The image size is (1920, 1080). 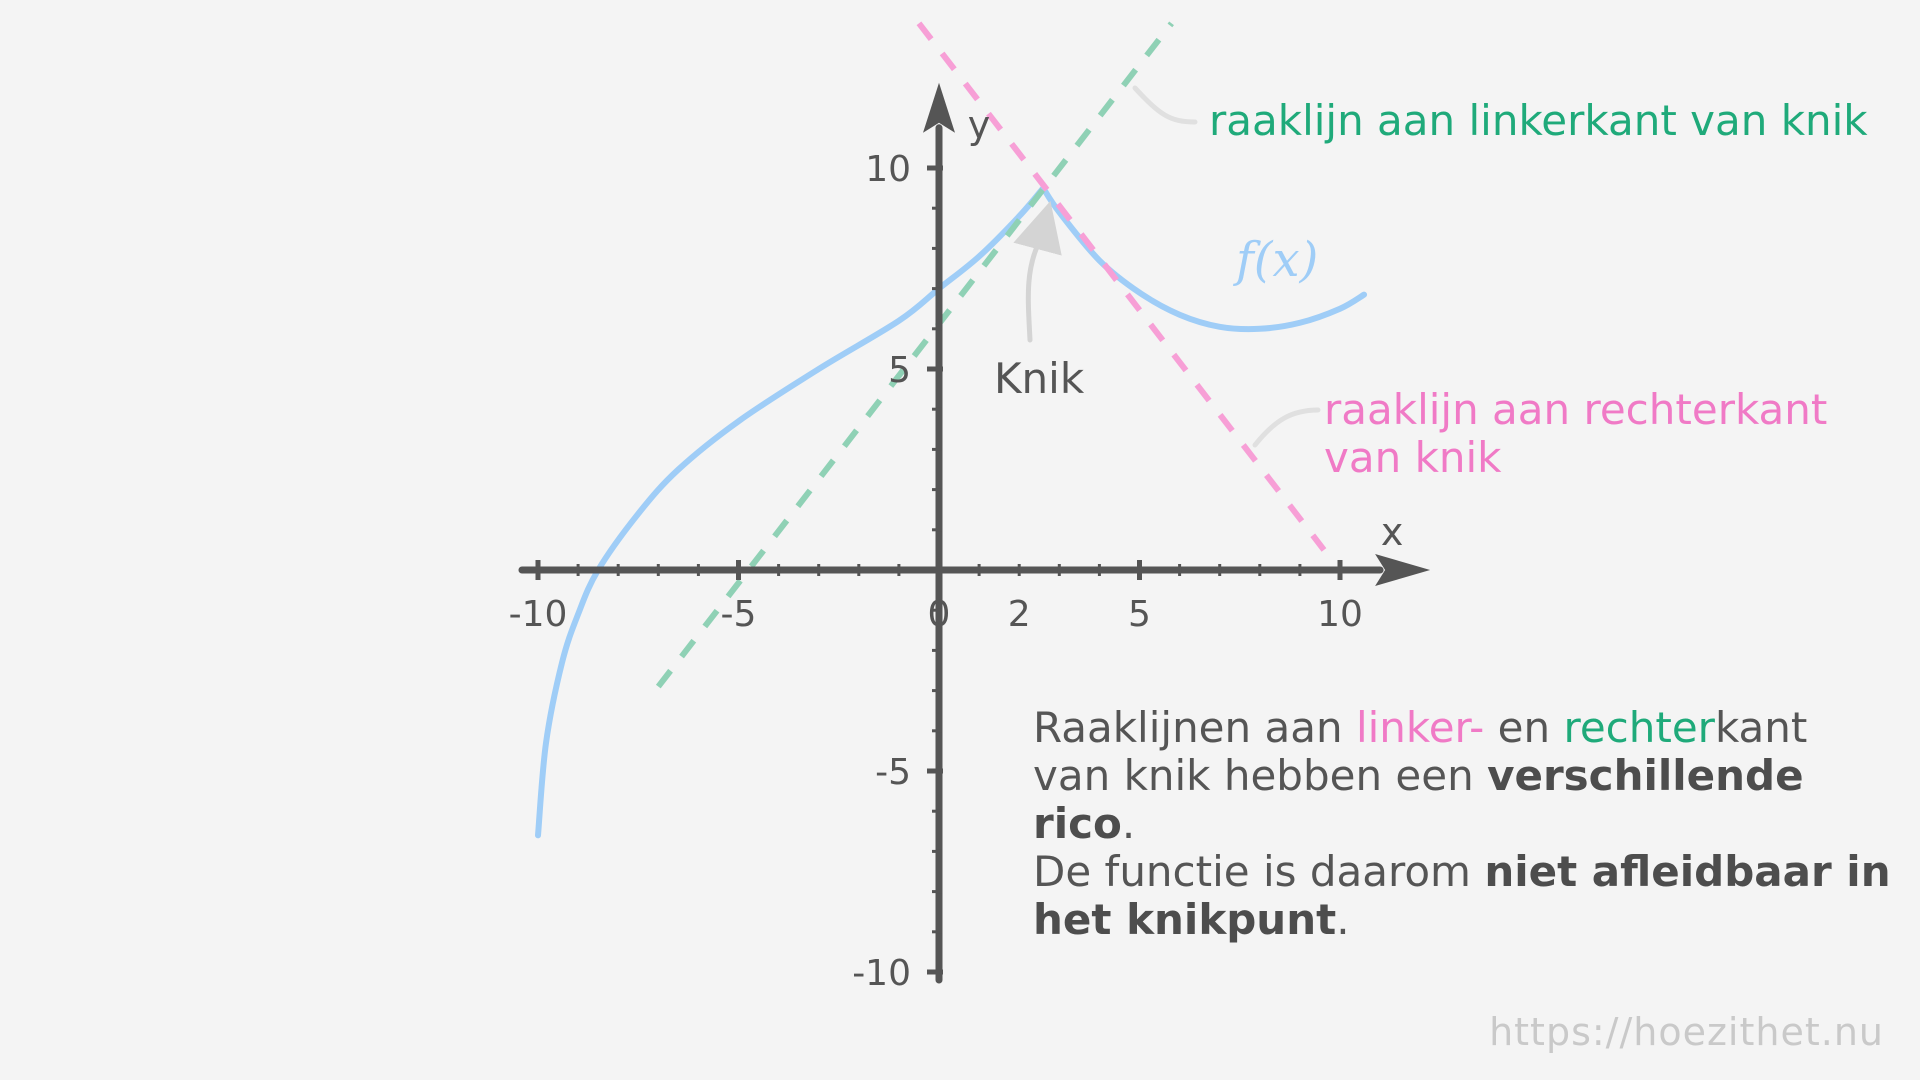 I want to click on right-tangent-label-line1: raaklijn aan rechterkant, so click(x=1576, y=409).